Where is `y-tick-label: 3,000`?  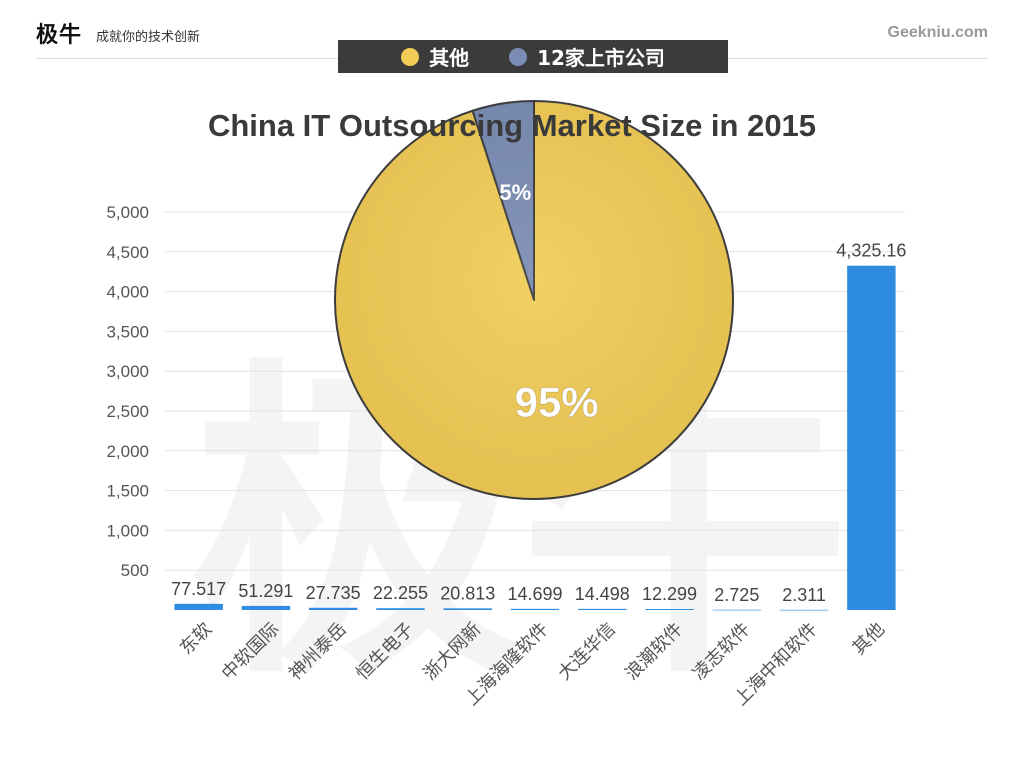
y-tick-label: 3,000 is located at coordinates (127, 371).